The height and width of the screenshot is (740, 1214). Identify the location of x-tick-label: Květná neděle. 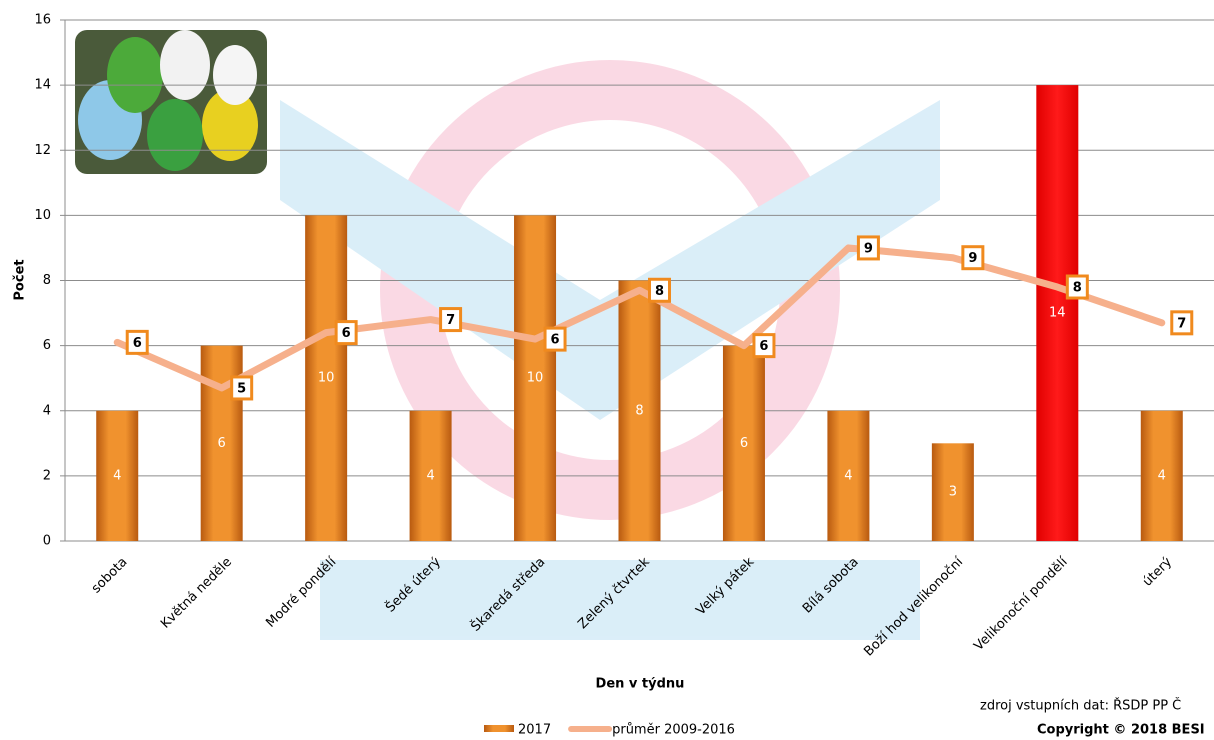
(196, 593).